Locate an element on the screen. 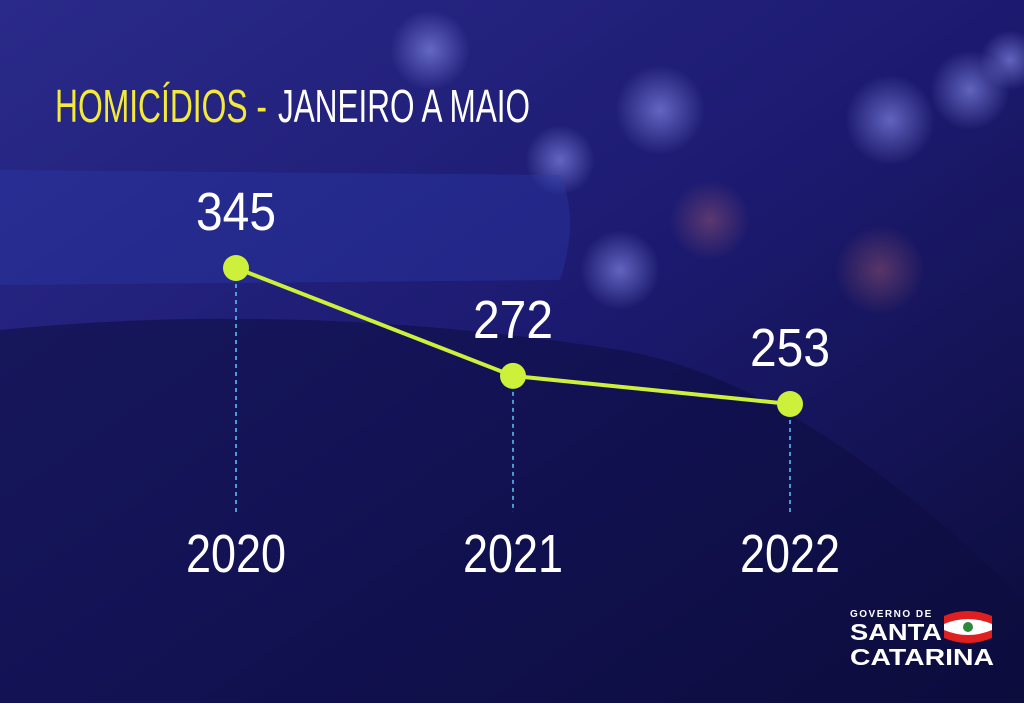  value-label: 272 is located at coordinates (513, 320).